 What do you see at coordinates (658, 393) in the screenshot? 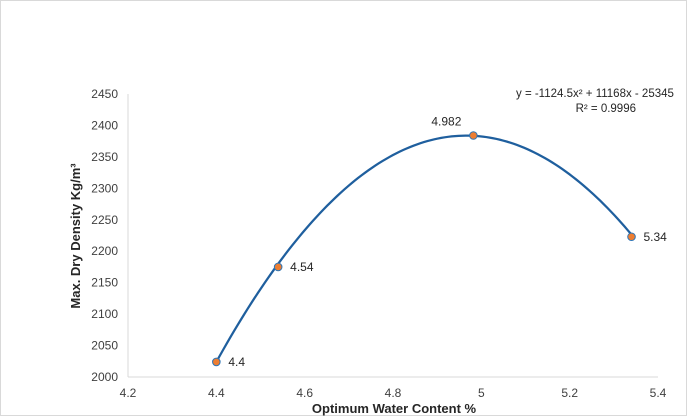
I see `x-tick-label: 5.4` at bounding box center [658, 393].